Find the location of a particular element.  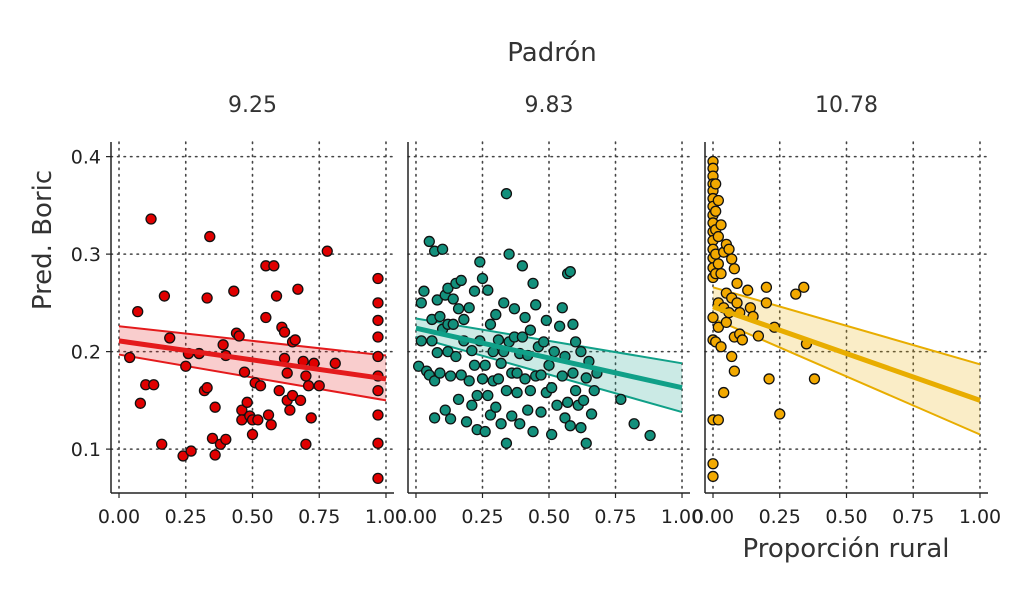

band-upper-line is located at coordinates (252, 341).